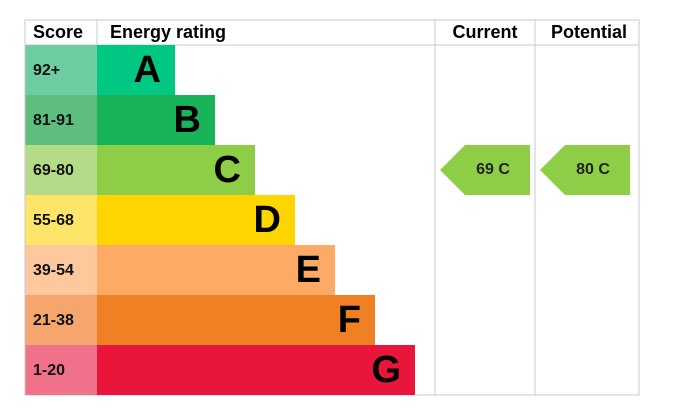 The image size is (673, 419). I want to click on header-potential: Potential, so click(589, 32).